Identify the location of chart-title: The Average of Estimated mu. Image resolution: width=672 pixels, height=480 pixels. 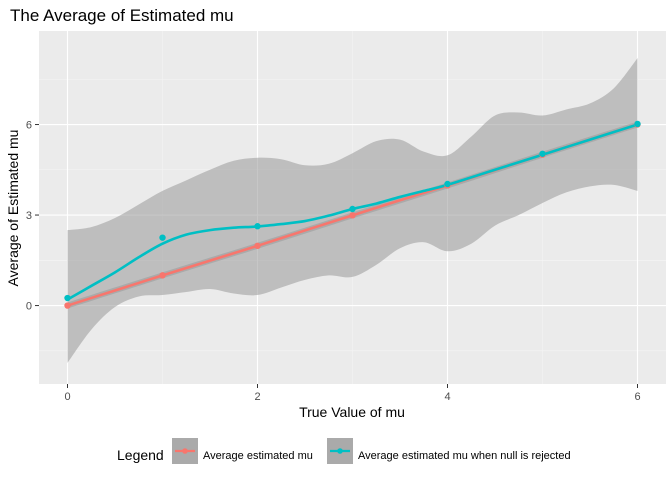
(122, 15).